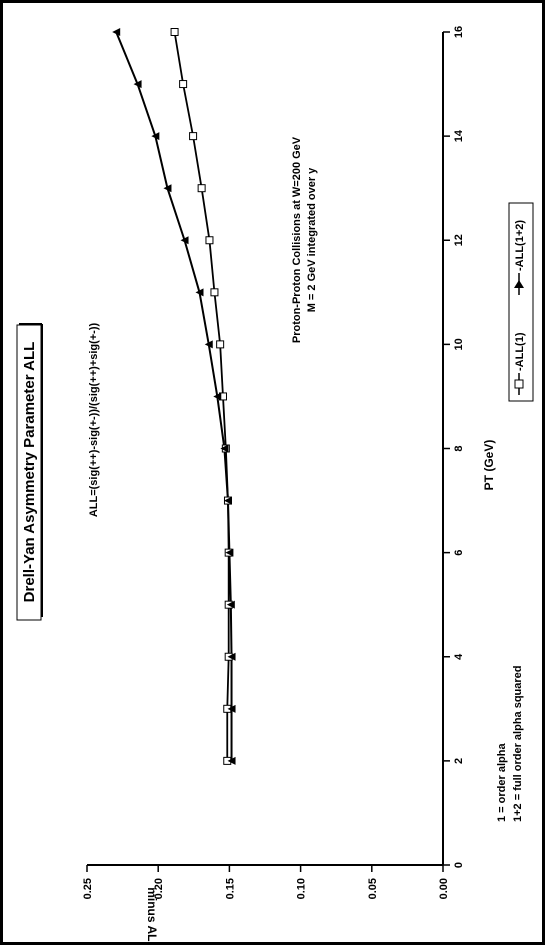 The height and width of the screenshot is (947, 545). What do you see at coordinates (94, 419) in the screenshot?
I see `formula-annotation: ALL=(sig(++)-sig(+-))/(sig(++)+sig(+-))` at bounding box center [94, 419].